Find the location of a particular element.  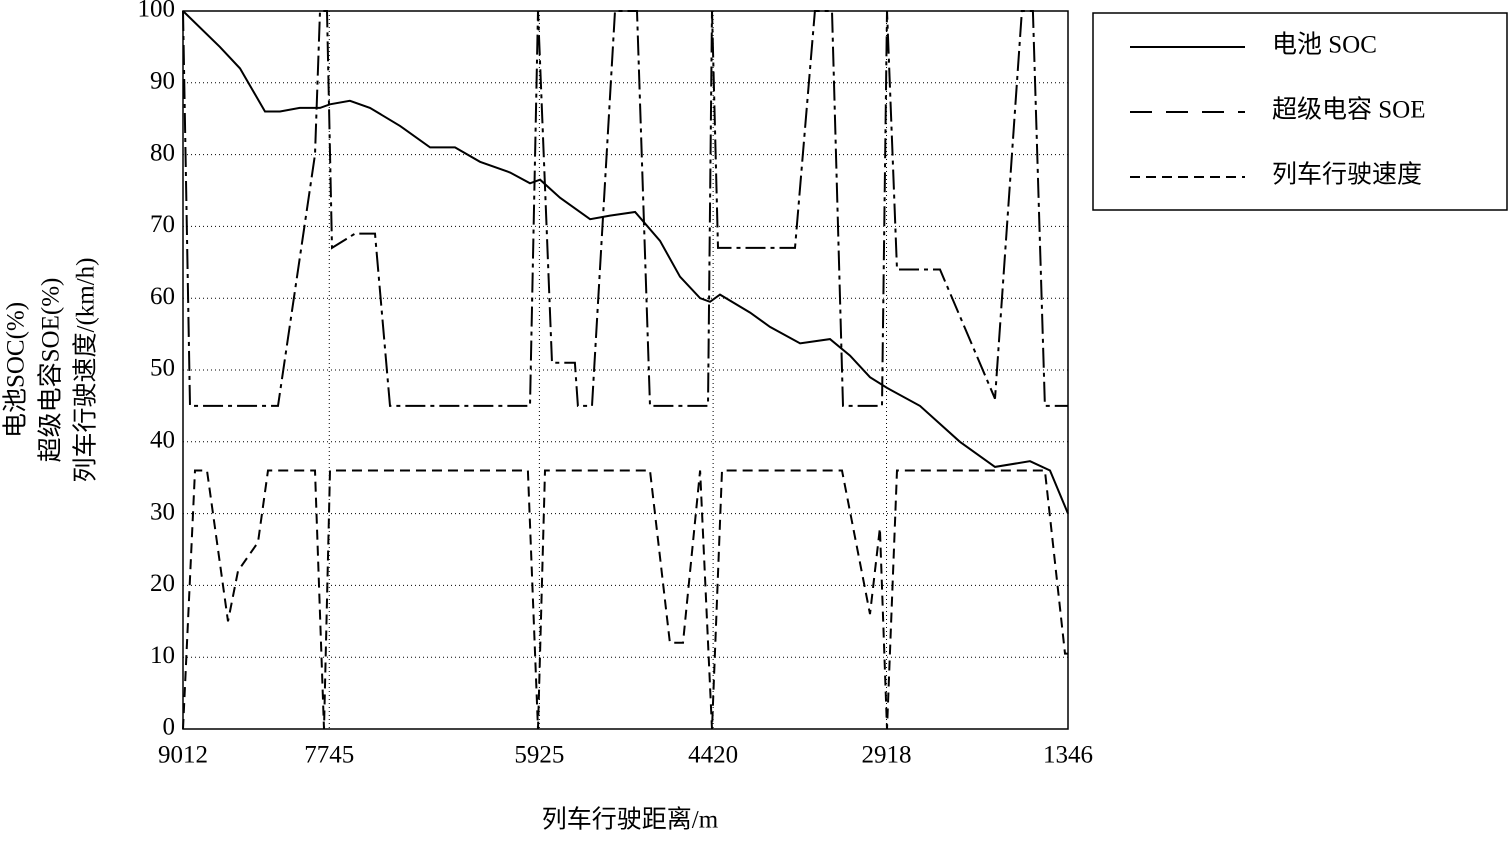

y-tick-label: 100 is located at coordinates (157, 11).